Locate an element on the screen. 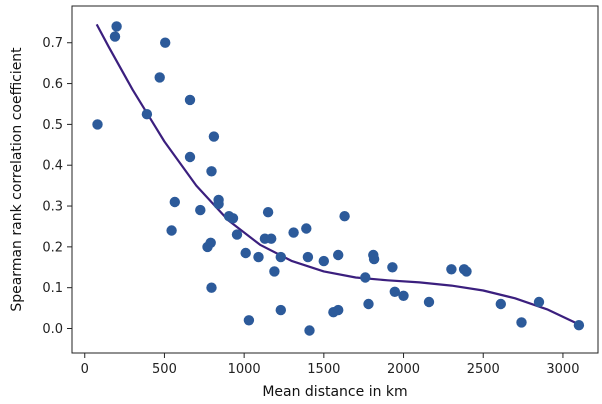  y-tick-label: 0.6 is located at coordinates (52, 84).